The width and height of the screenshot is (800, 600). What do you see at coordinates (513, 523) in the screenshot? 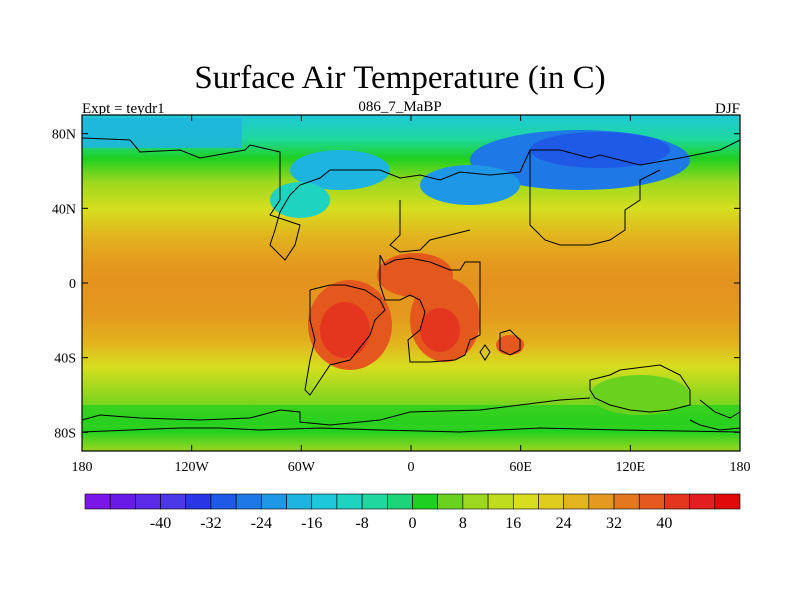
I see `colorbar-label: 16` at bounding box center [513, 523].